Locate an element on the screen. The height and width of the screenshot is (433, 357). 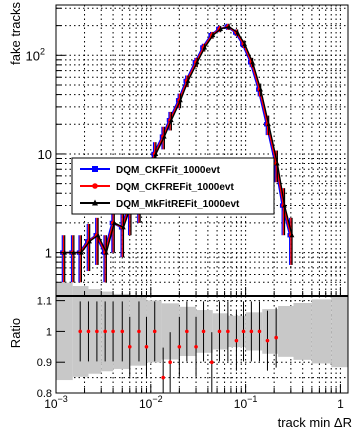
y-tick-label: 10 is located at coordinates (45, 154).